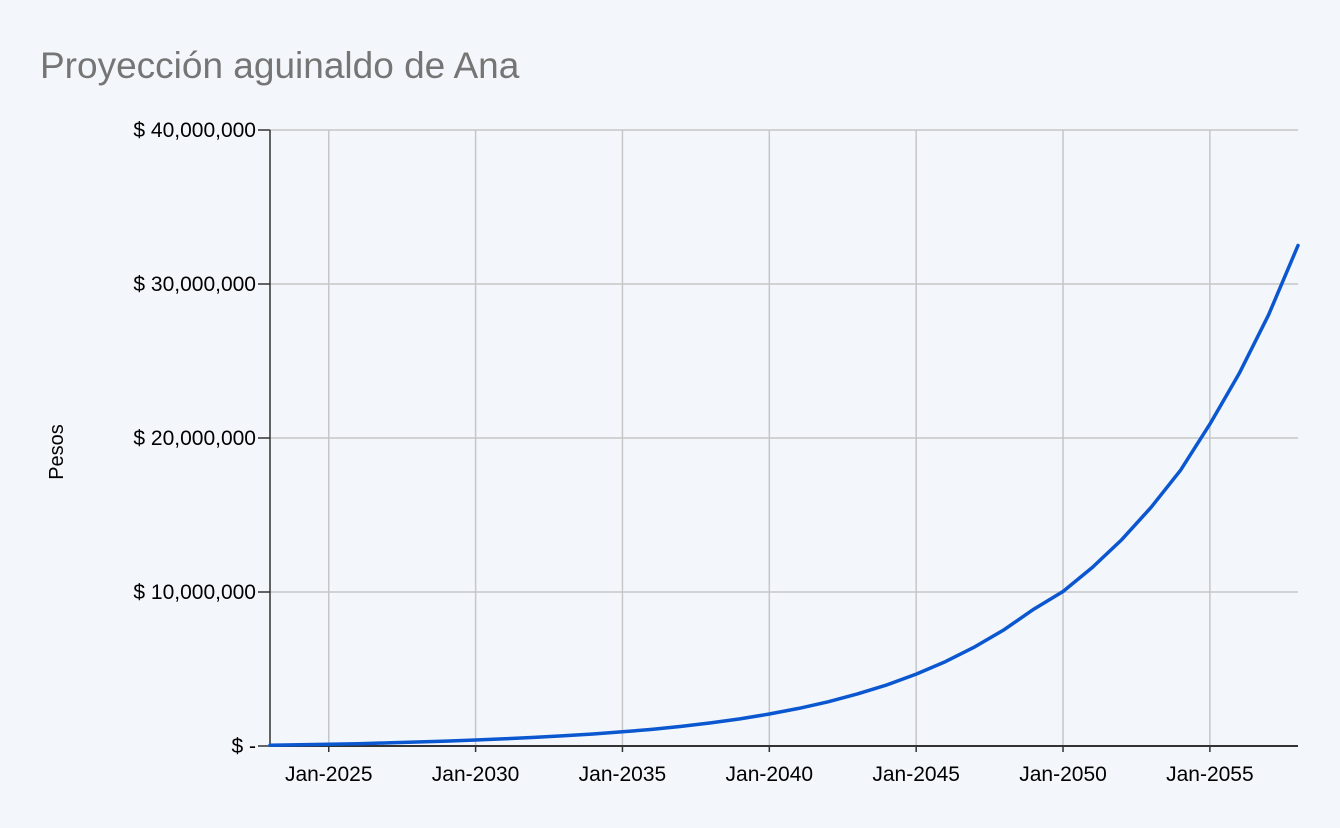 This screenshot has height=828, width=1340. What do you see at coordinates (916, 774) in the screenshot?
I see `x-tick-label: Jan-2045` at bounding box center [916, 774].